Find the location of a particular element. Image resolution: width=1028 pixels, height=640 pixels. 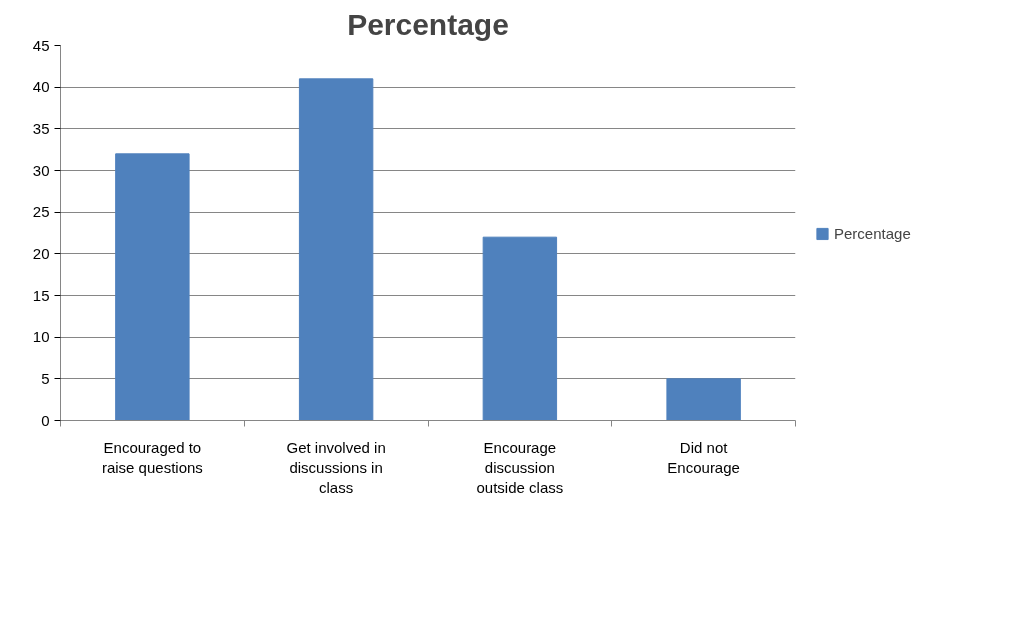

x-tick-label: Did not Encourage is located at coordinates (703, 457).